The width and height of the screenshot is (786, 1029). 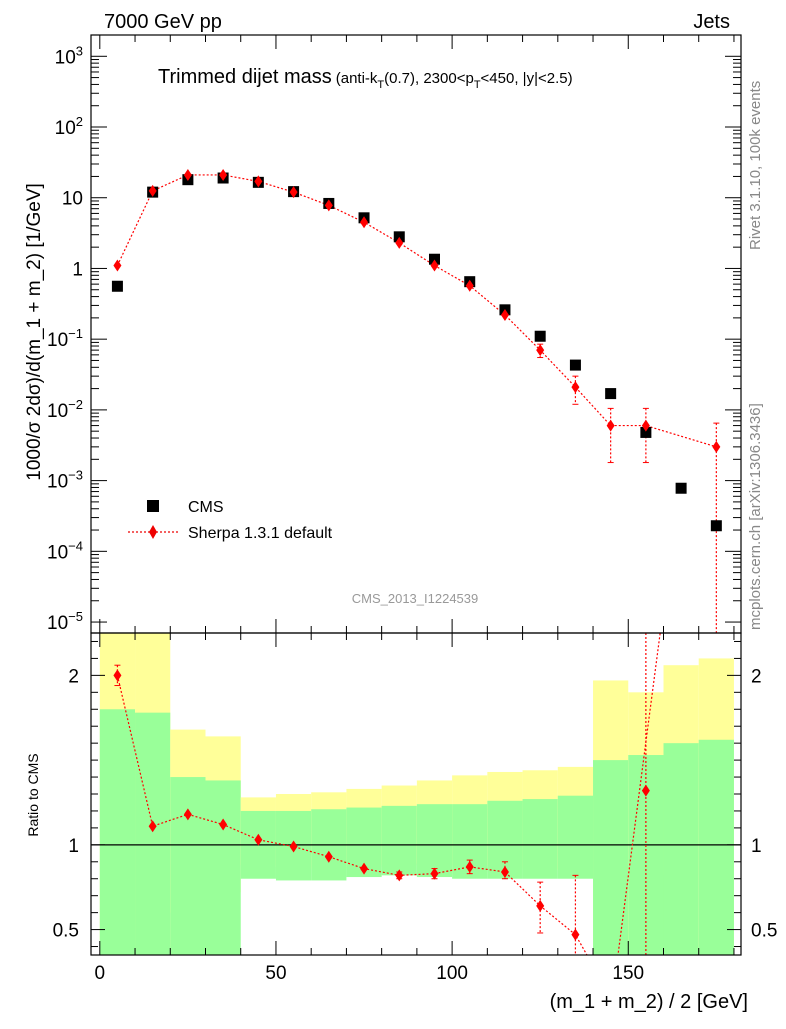 I want to click on ratio-tick-label: 0.5, so click(x=66, y=931).